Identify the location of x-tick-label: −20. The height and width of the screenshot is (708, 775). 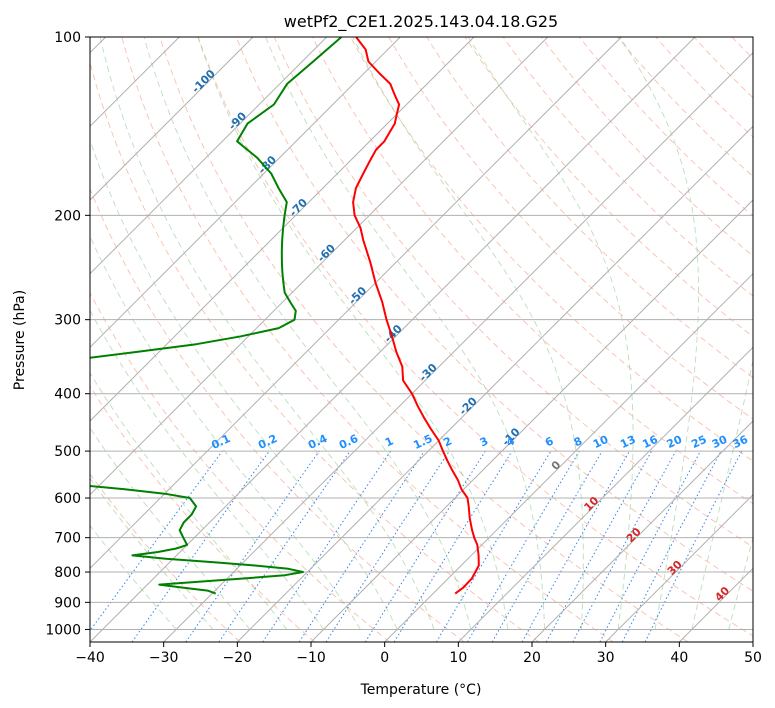
(238, 658).